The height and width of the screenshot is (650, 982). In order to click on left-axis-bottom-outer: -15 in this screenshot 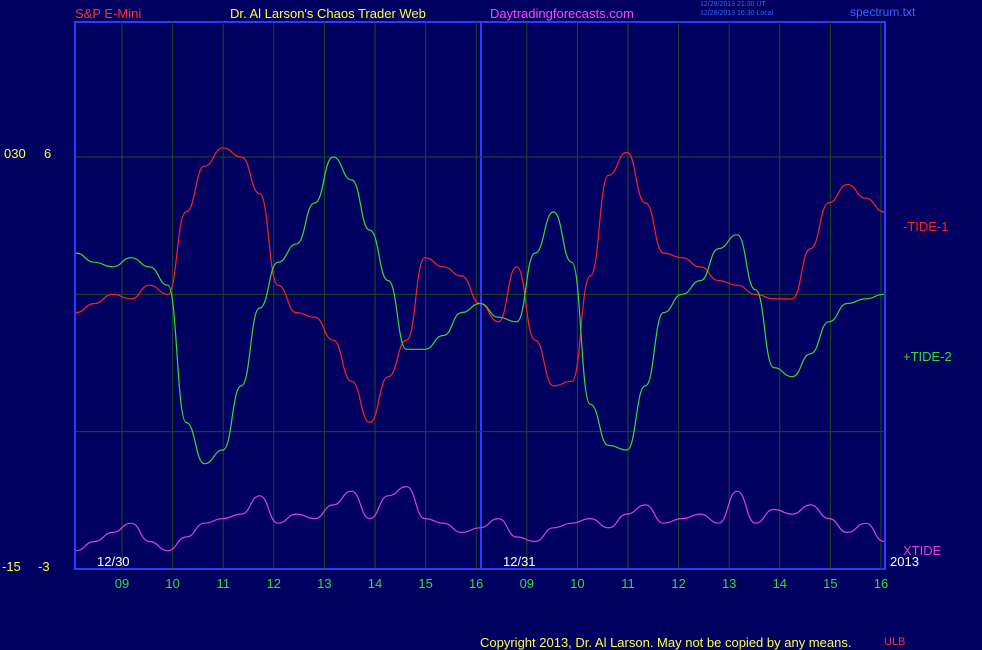, I will do `click(11, 566)`.